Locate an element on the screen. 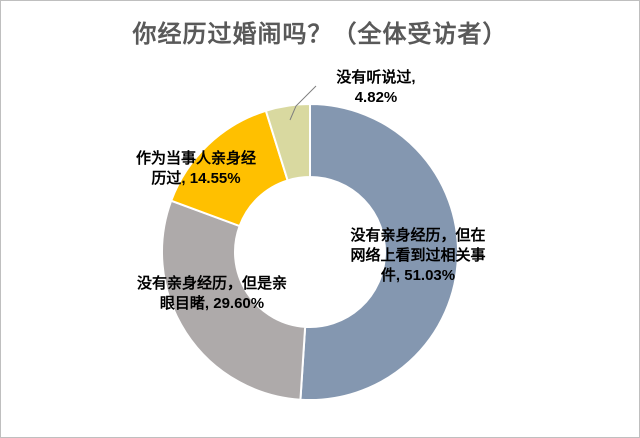 Image resolution: width=640 pixels, height=438 pixels. label-line: 作为当事人亲身经 is located at coordinates (196, 158).